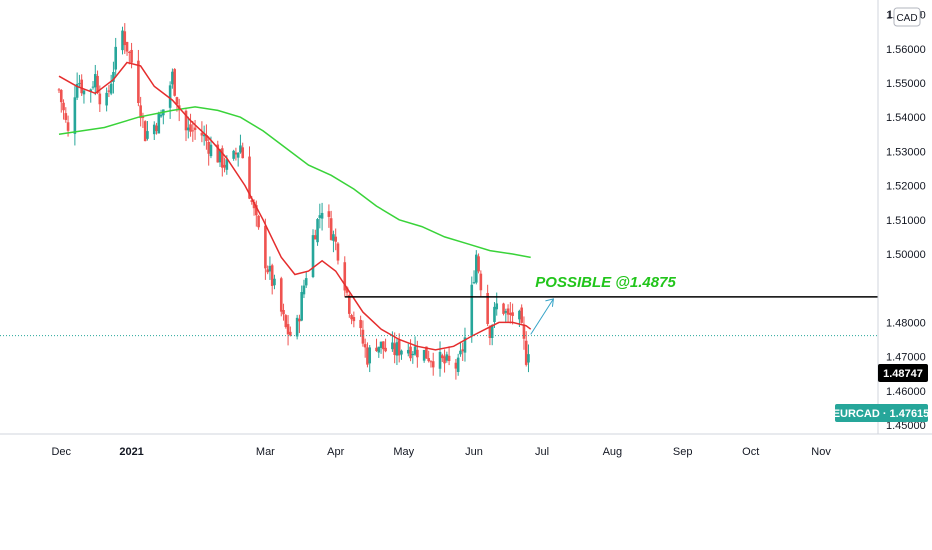 This screenshot has height=550, width=932. I want to click on projection-arrow, so click(542, 316).